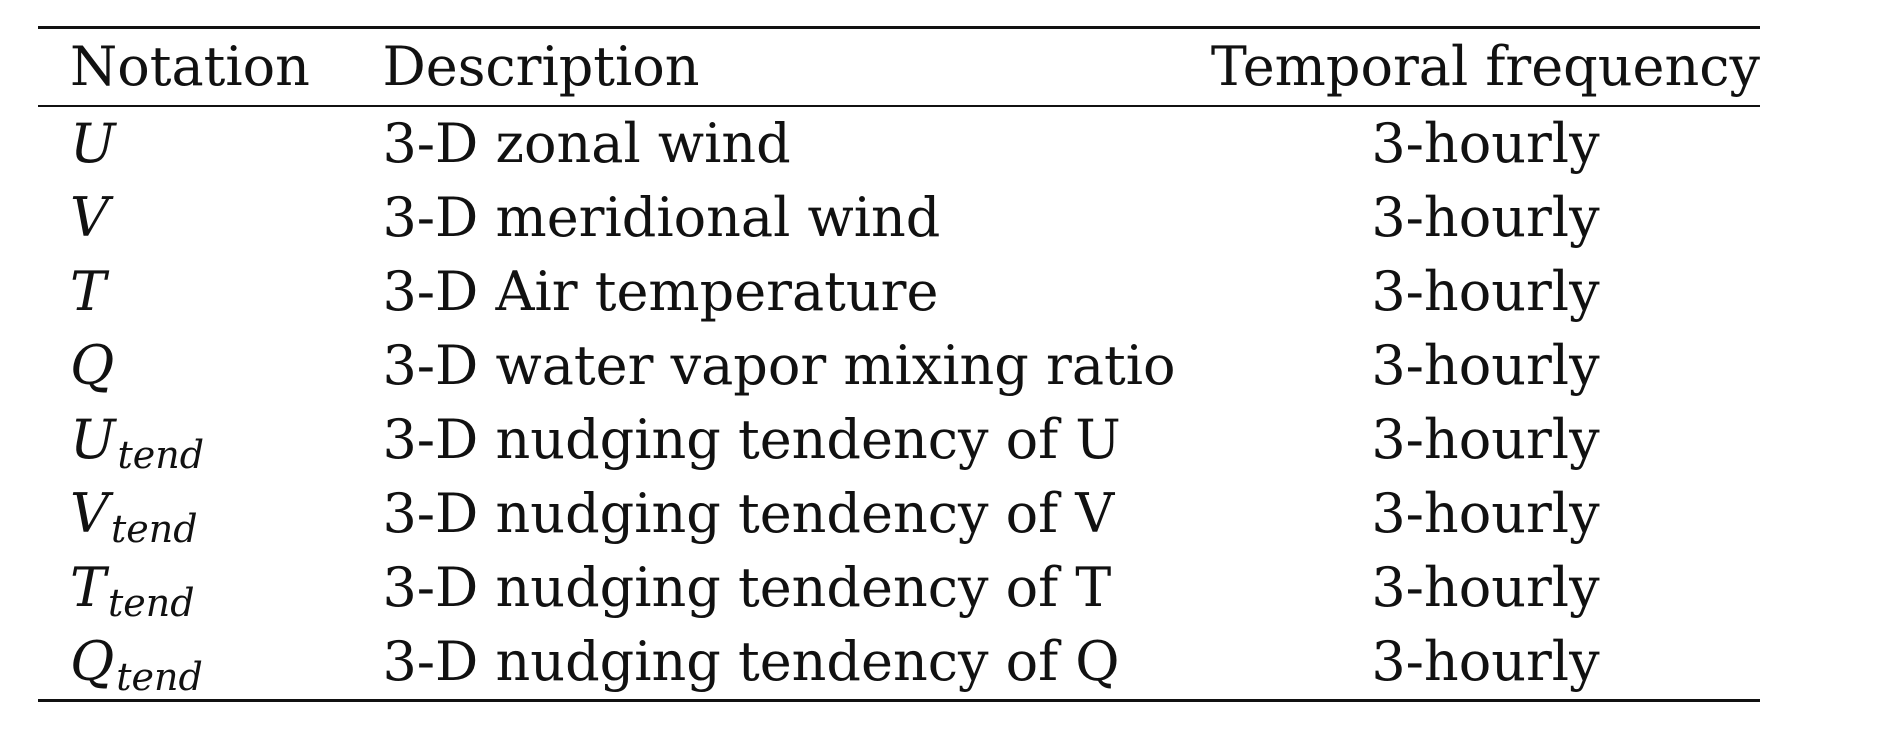 This screenshot has width=1886, height=738. I want to click on header-notation: Notation, so click(190, 66).